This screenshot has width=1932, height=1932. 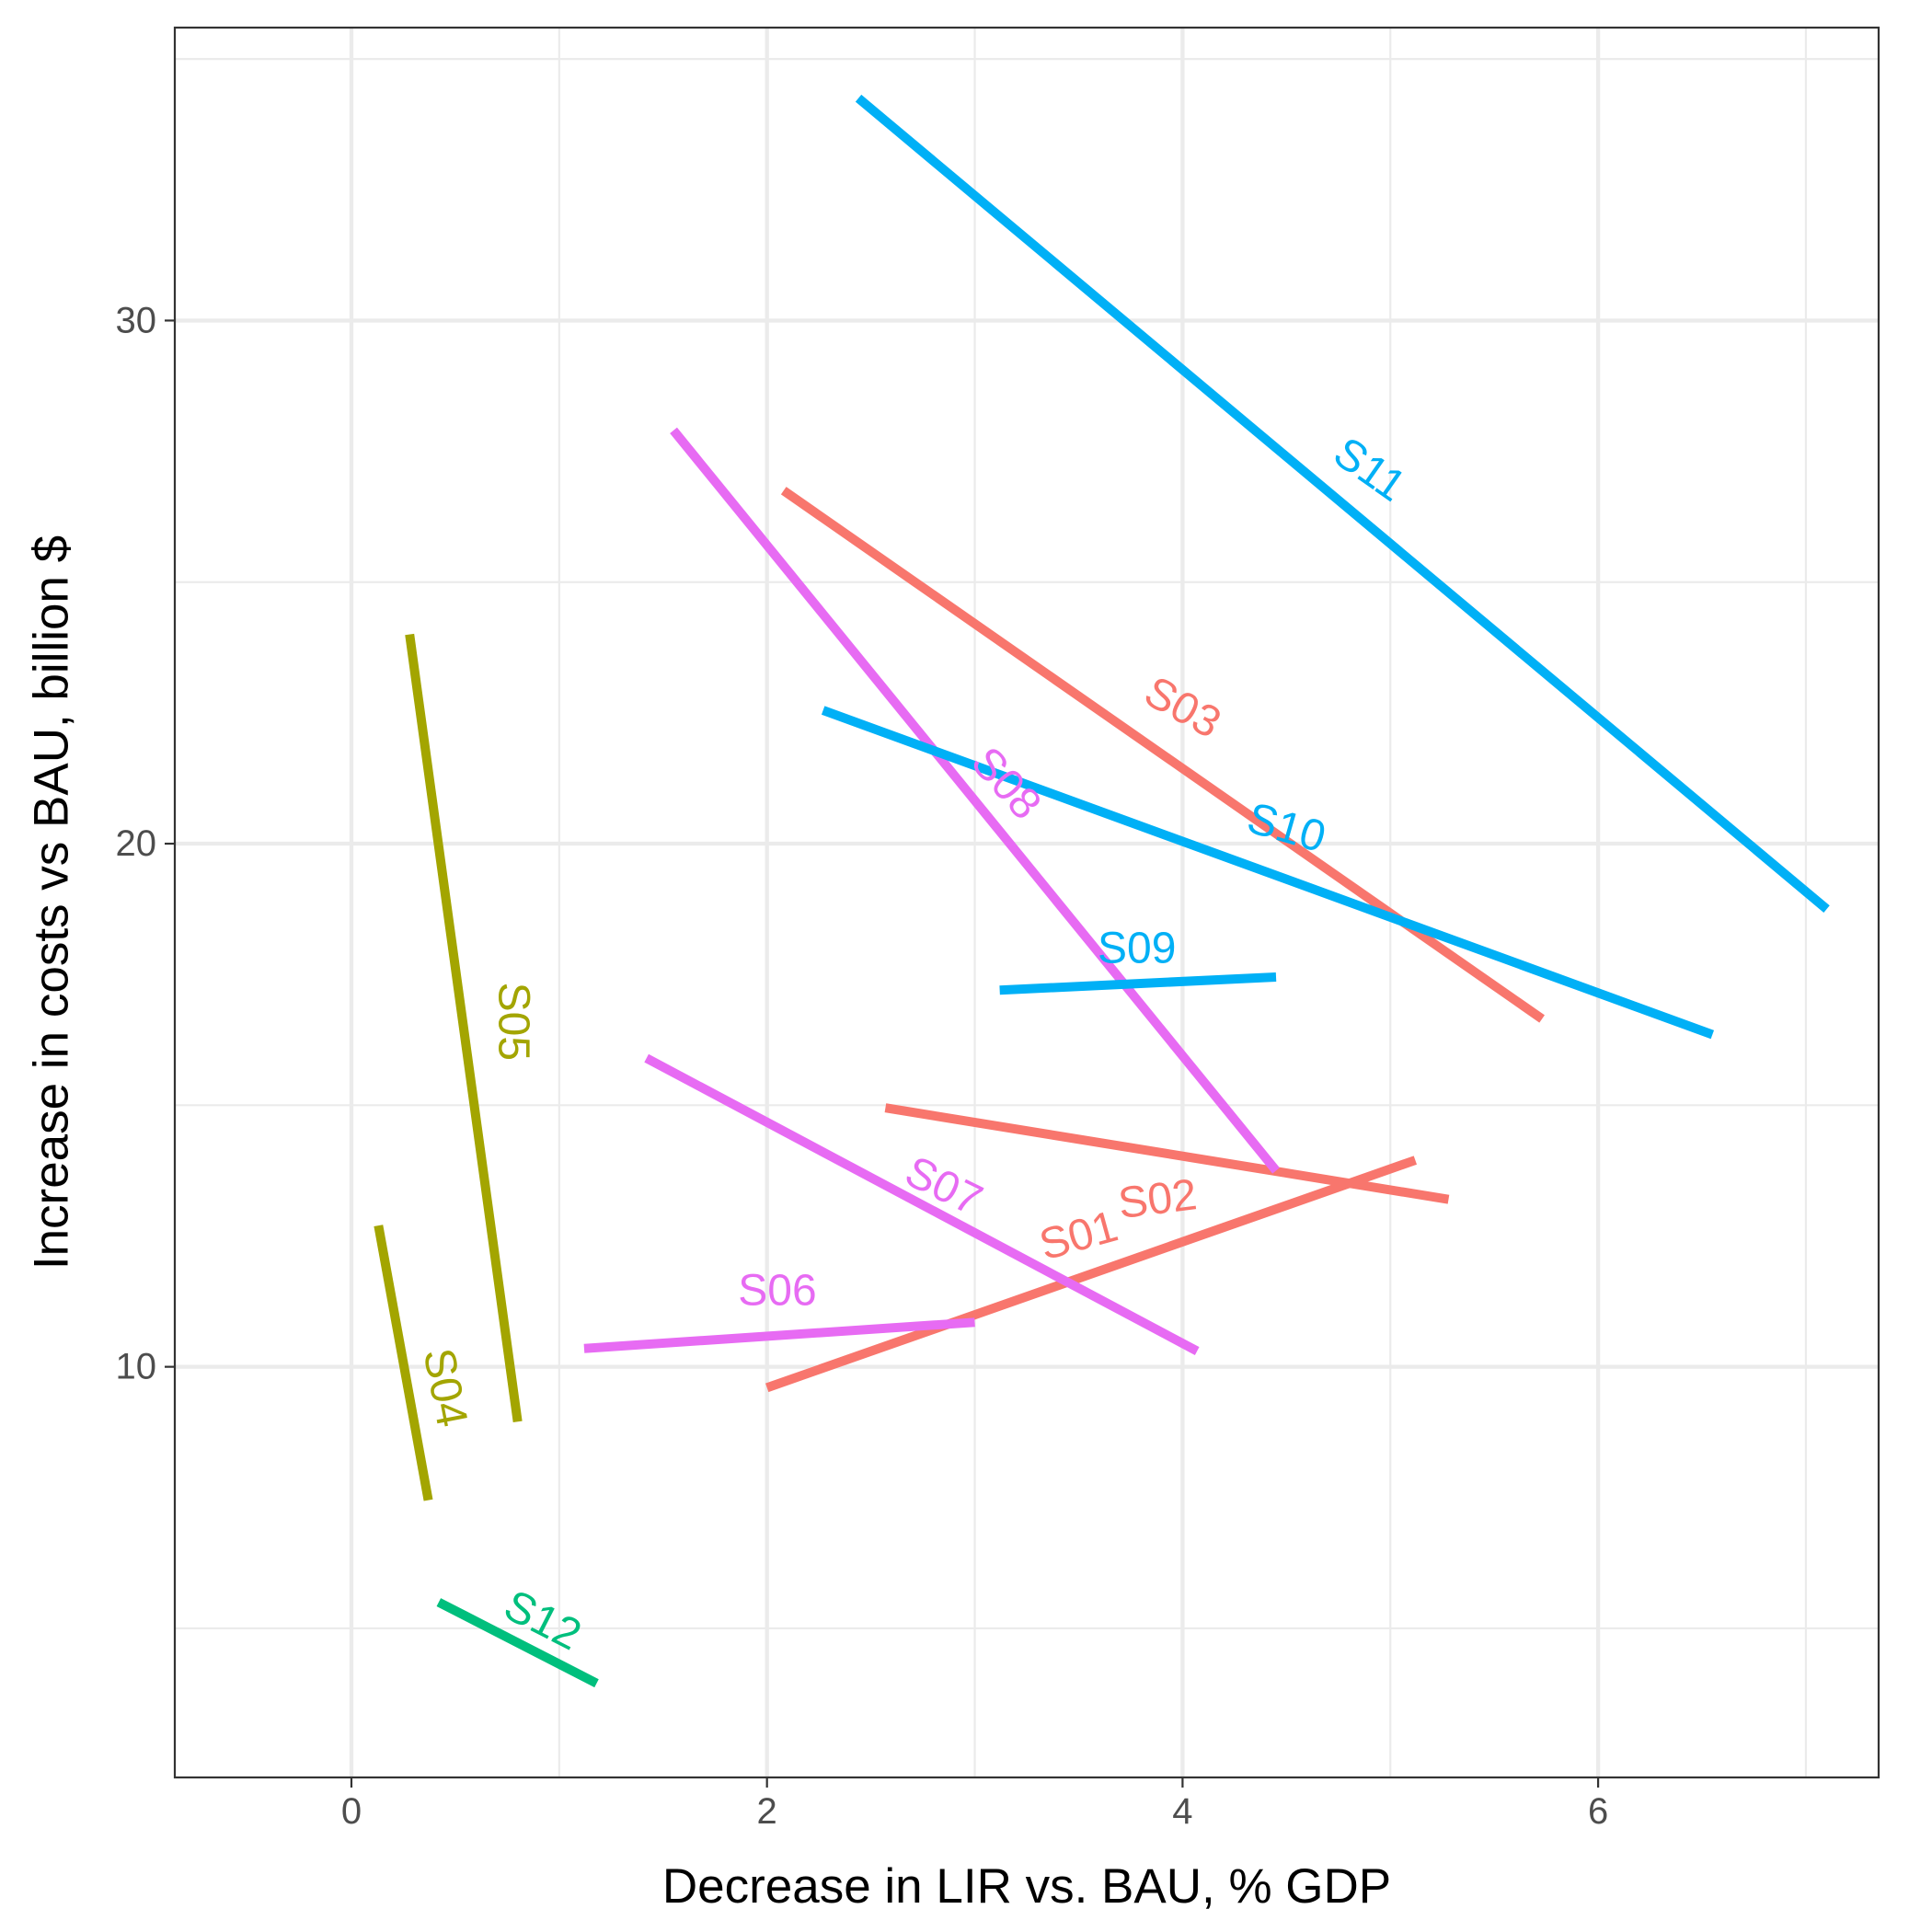 I want to click on x-tick-label: 6, so click(x=1598, y=1811).